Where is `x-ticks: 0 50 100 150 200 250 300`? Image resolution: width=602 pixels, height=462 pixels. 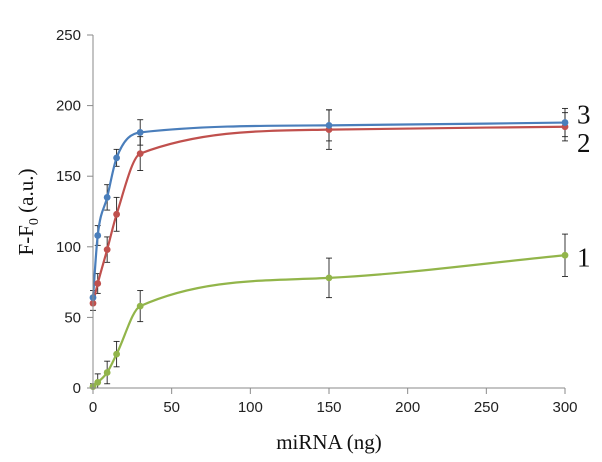 x-ticks: 0 50 100 150 200 250 300 is located at coordinates (333, 402).